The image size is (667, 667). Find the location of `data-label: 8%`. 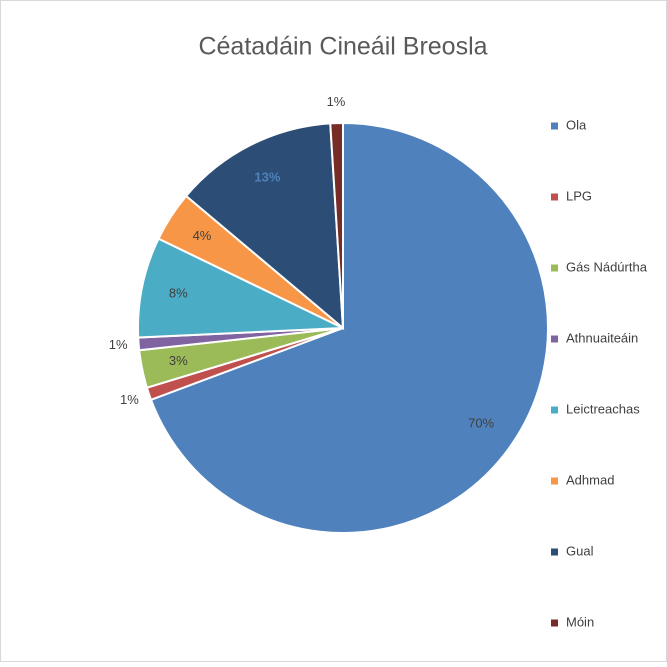

data-label: 8% is located at coordinates (178, 293).